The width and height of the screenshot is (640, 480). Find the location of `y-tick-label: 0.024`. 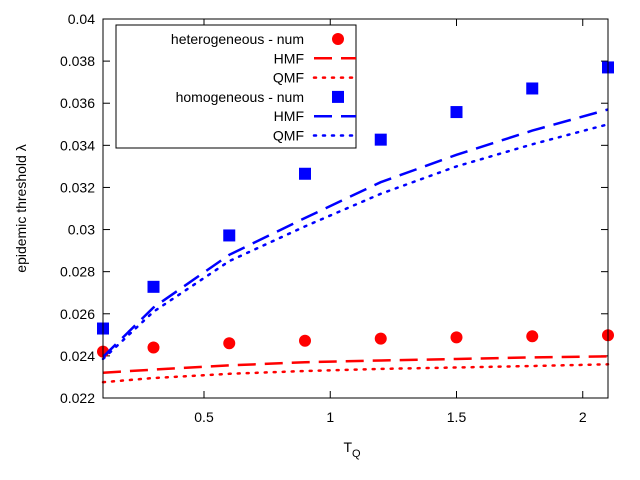

y-tick-label: 0.024 is located at coordinates (77, 356).